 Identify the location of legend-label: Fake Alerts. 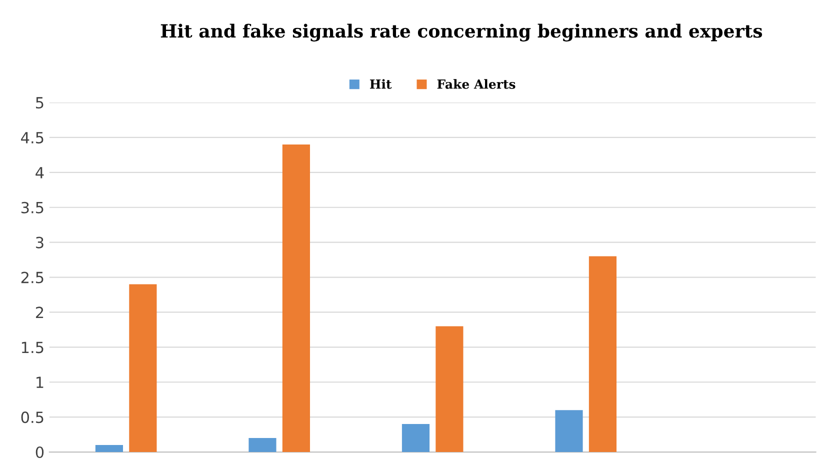
(476, 84).